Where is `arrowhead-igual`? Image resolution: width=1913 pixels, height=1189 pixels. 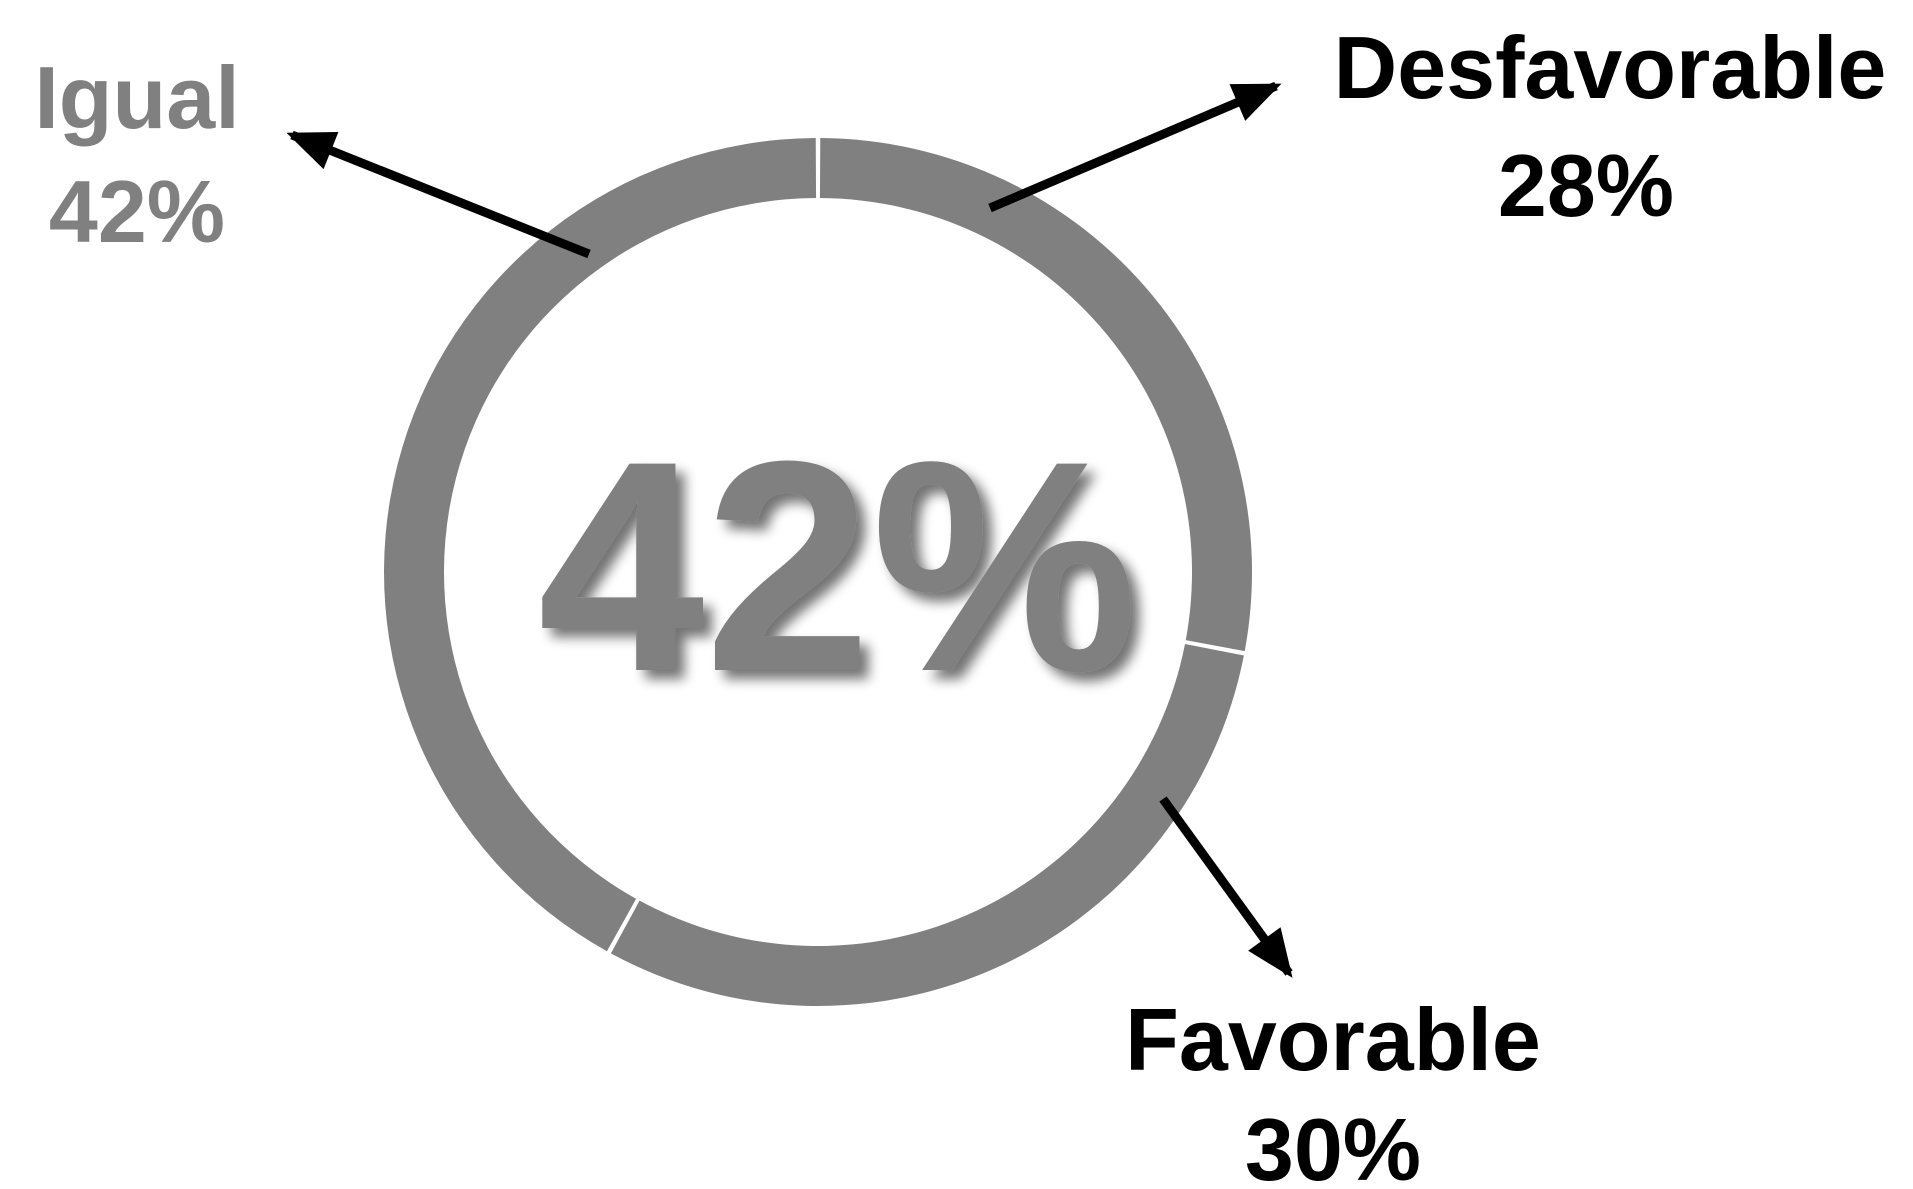
arrowhead-igual is located at coordinates (312, 151).